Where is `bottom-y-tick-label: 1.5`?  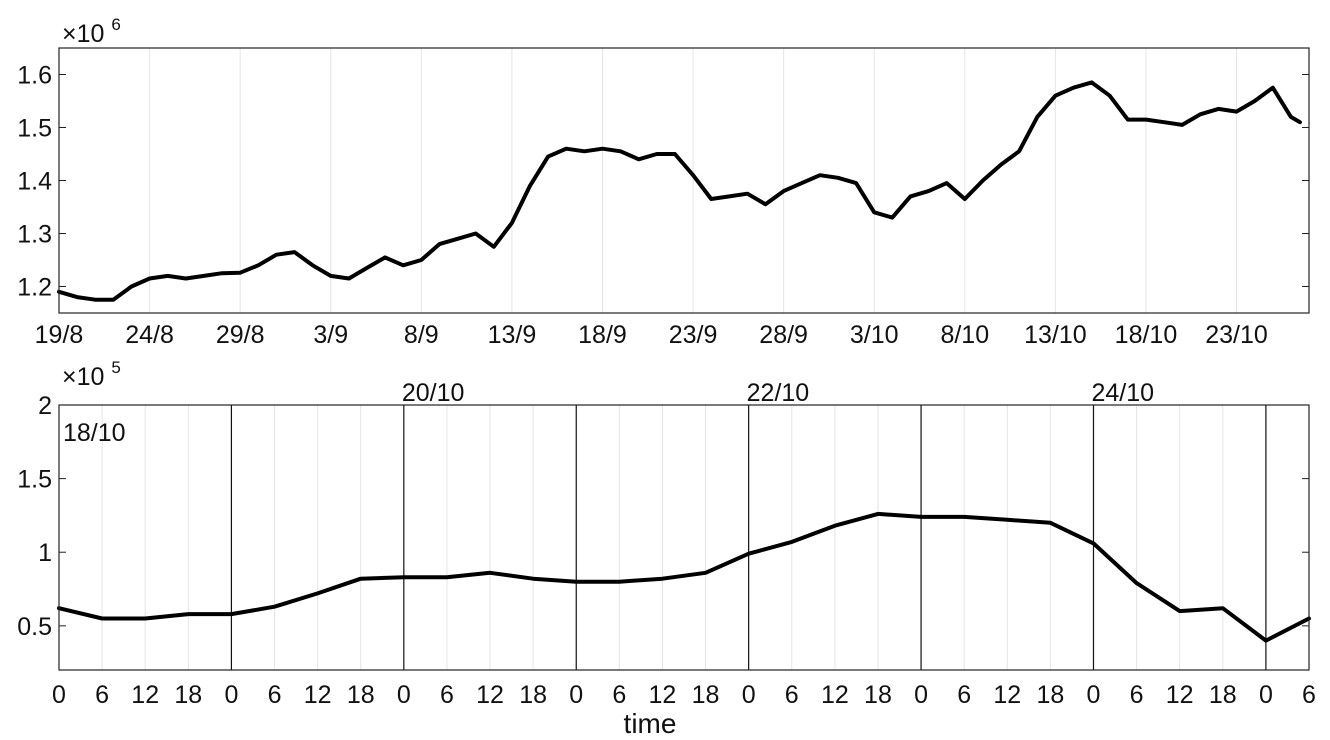 bottom-y-tick-label: 1.5 is located at coordinates (34, 480).